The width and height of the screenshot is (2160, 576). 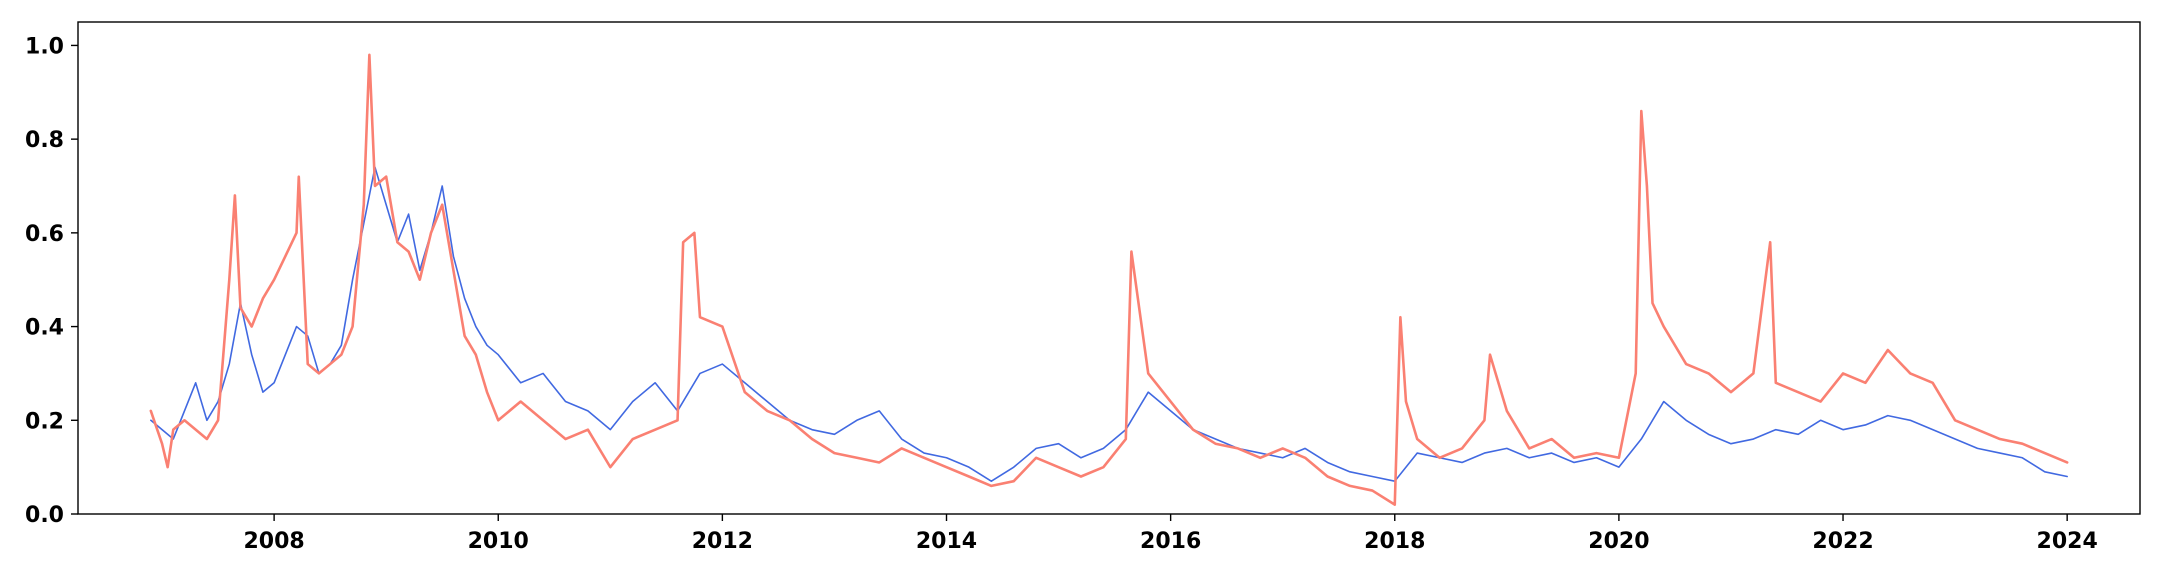 What do you see at coordinates (44, 515) in the screenshot?
I see `y-tick-label: 0.0` at bounding box center [44, 515].